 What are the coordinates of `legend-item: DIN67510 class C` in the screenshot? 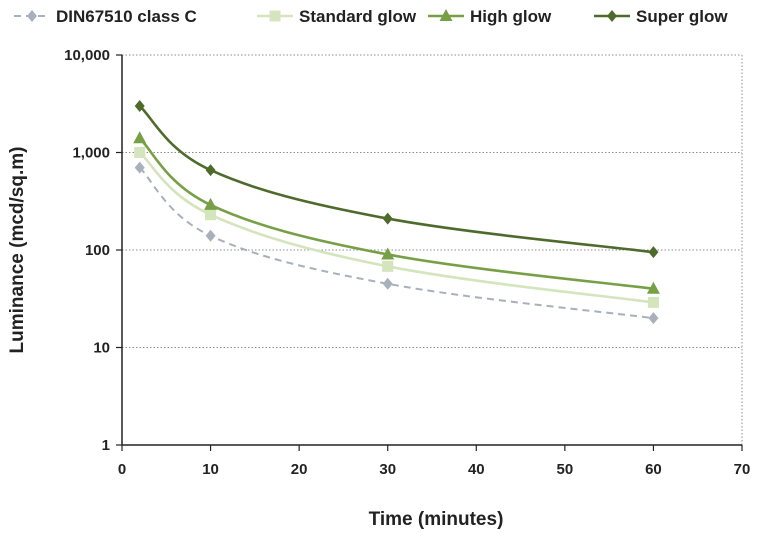 It's located at (105, 16).